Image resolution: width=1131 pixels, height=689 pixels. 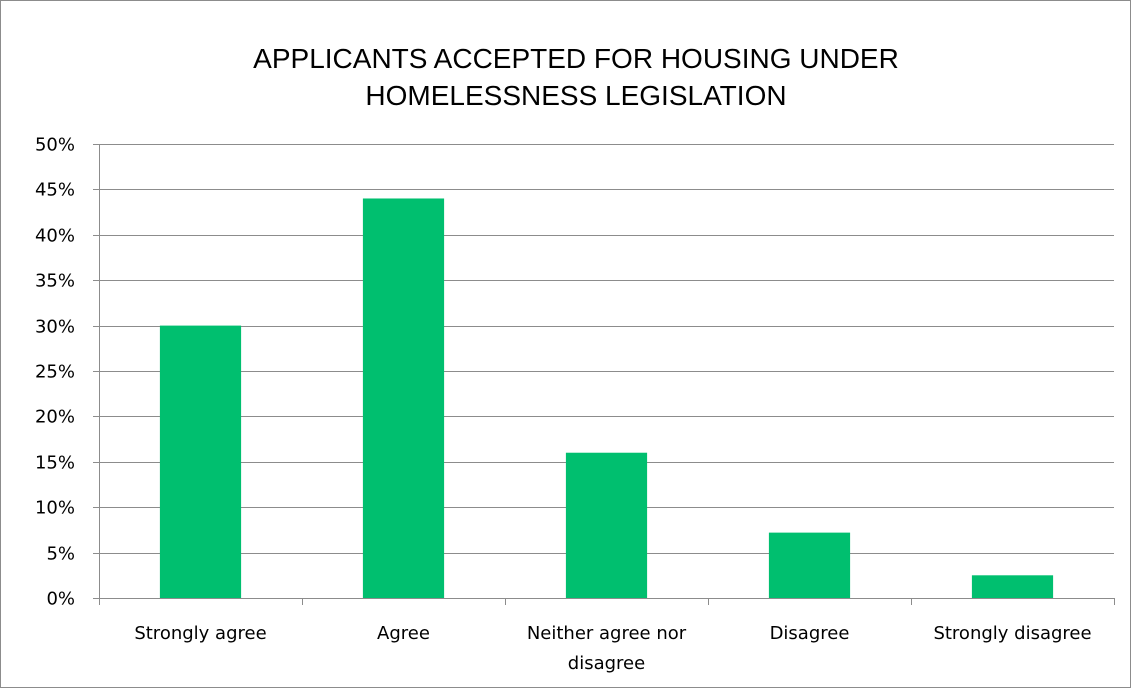 What do you see at coordinates (810, 633) in the screenshot?
I see `x-category-label: Disagree` at bounding box center [810, 633].